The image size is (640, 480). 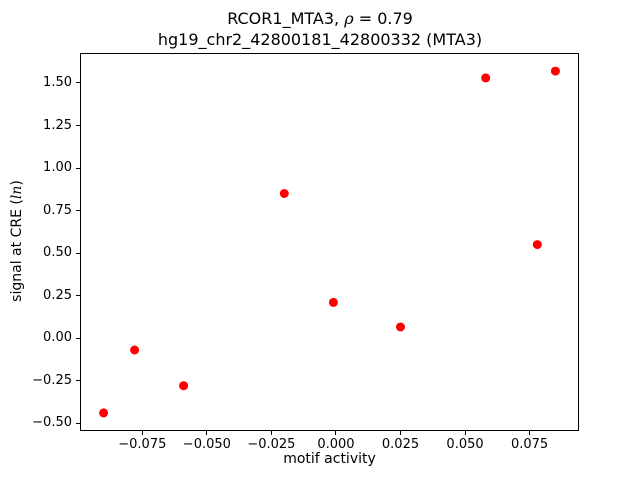 What do you see at coordinates (57, 125) in the screenshot?
I see `y-tick-label: 1.25` at bounding box center [57, 125].